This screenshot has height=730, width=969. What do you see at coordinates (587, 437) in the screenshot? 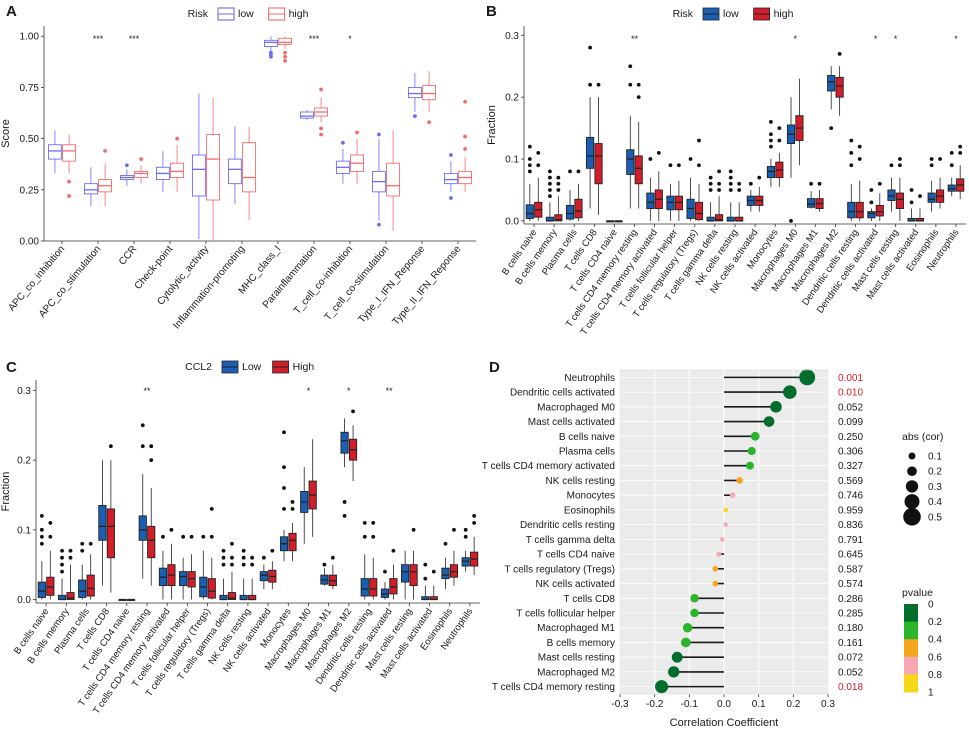
I see `cell-label: B cells naive` at bounding box center [587, 437].